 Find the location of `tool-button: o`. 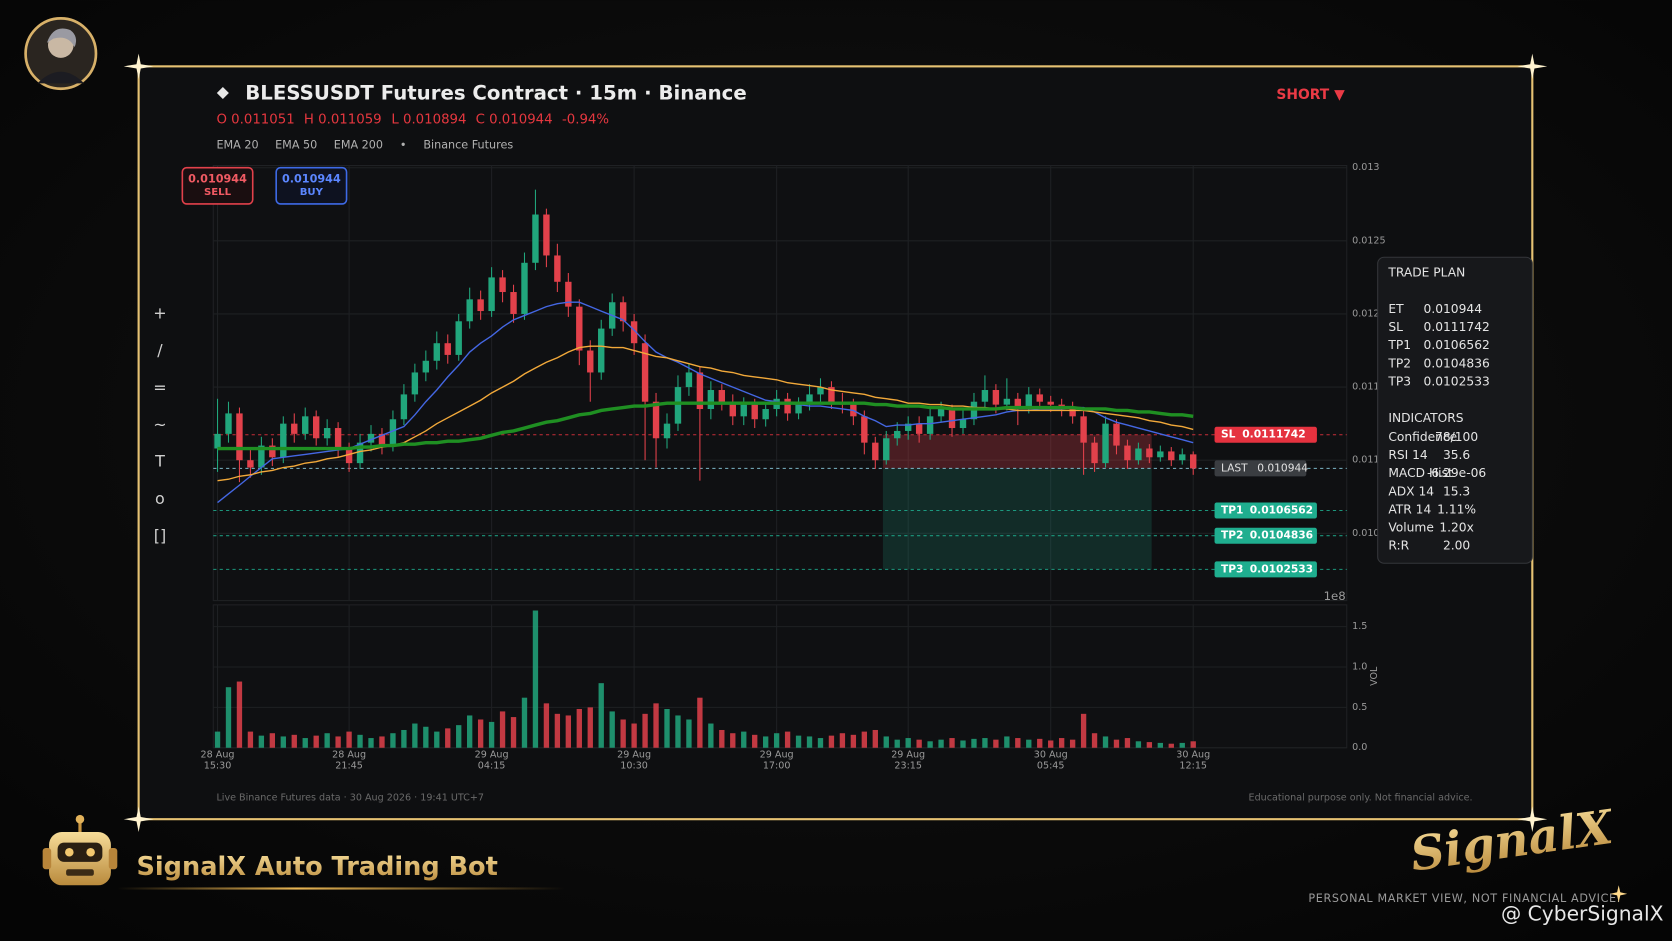

tool-button: o is located at coordinates (160, 498).